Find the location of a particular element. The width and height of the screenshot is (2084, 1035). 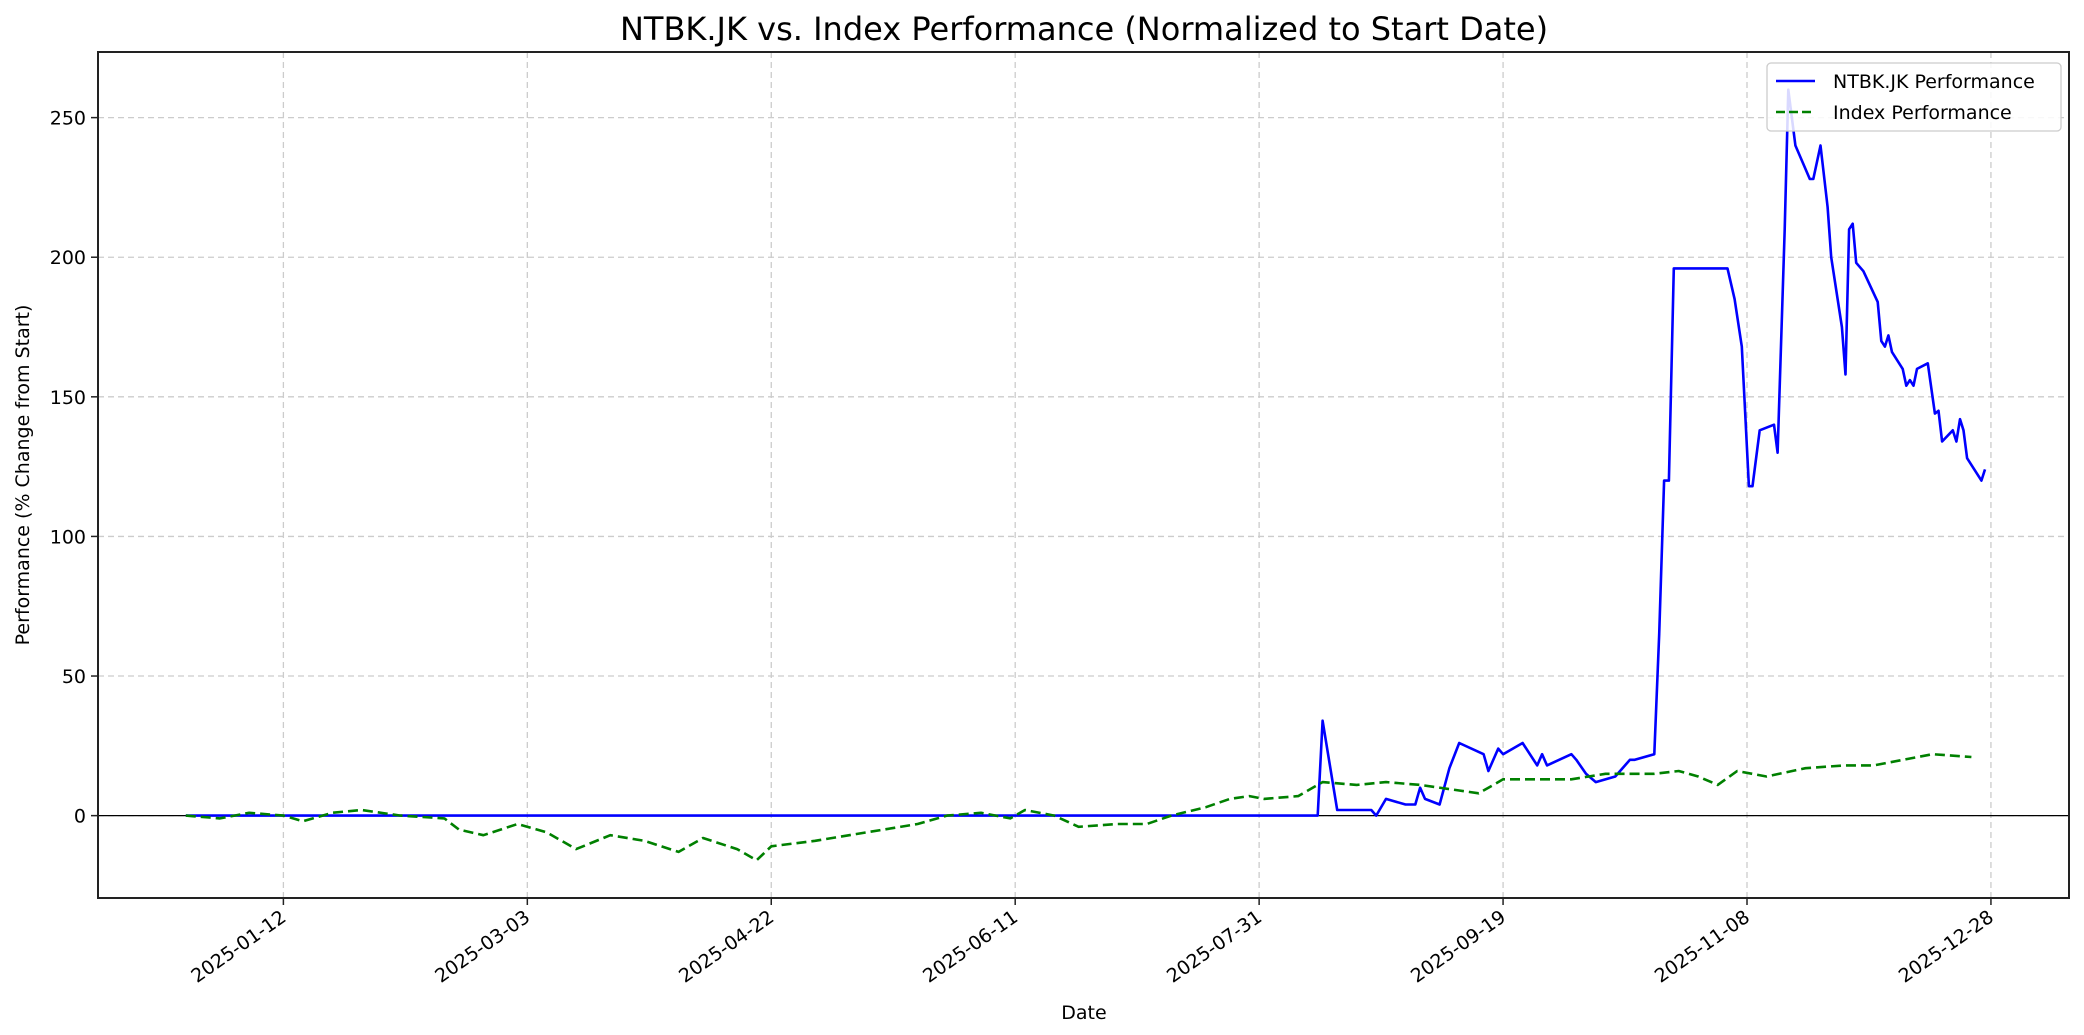

y-tick-label: 150 is located at coordinates (68, 398).